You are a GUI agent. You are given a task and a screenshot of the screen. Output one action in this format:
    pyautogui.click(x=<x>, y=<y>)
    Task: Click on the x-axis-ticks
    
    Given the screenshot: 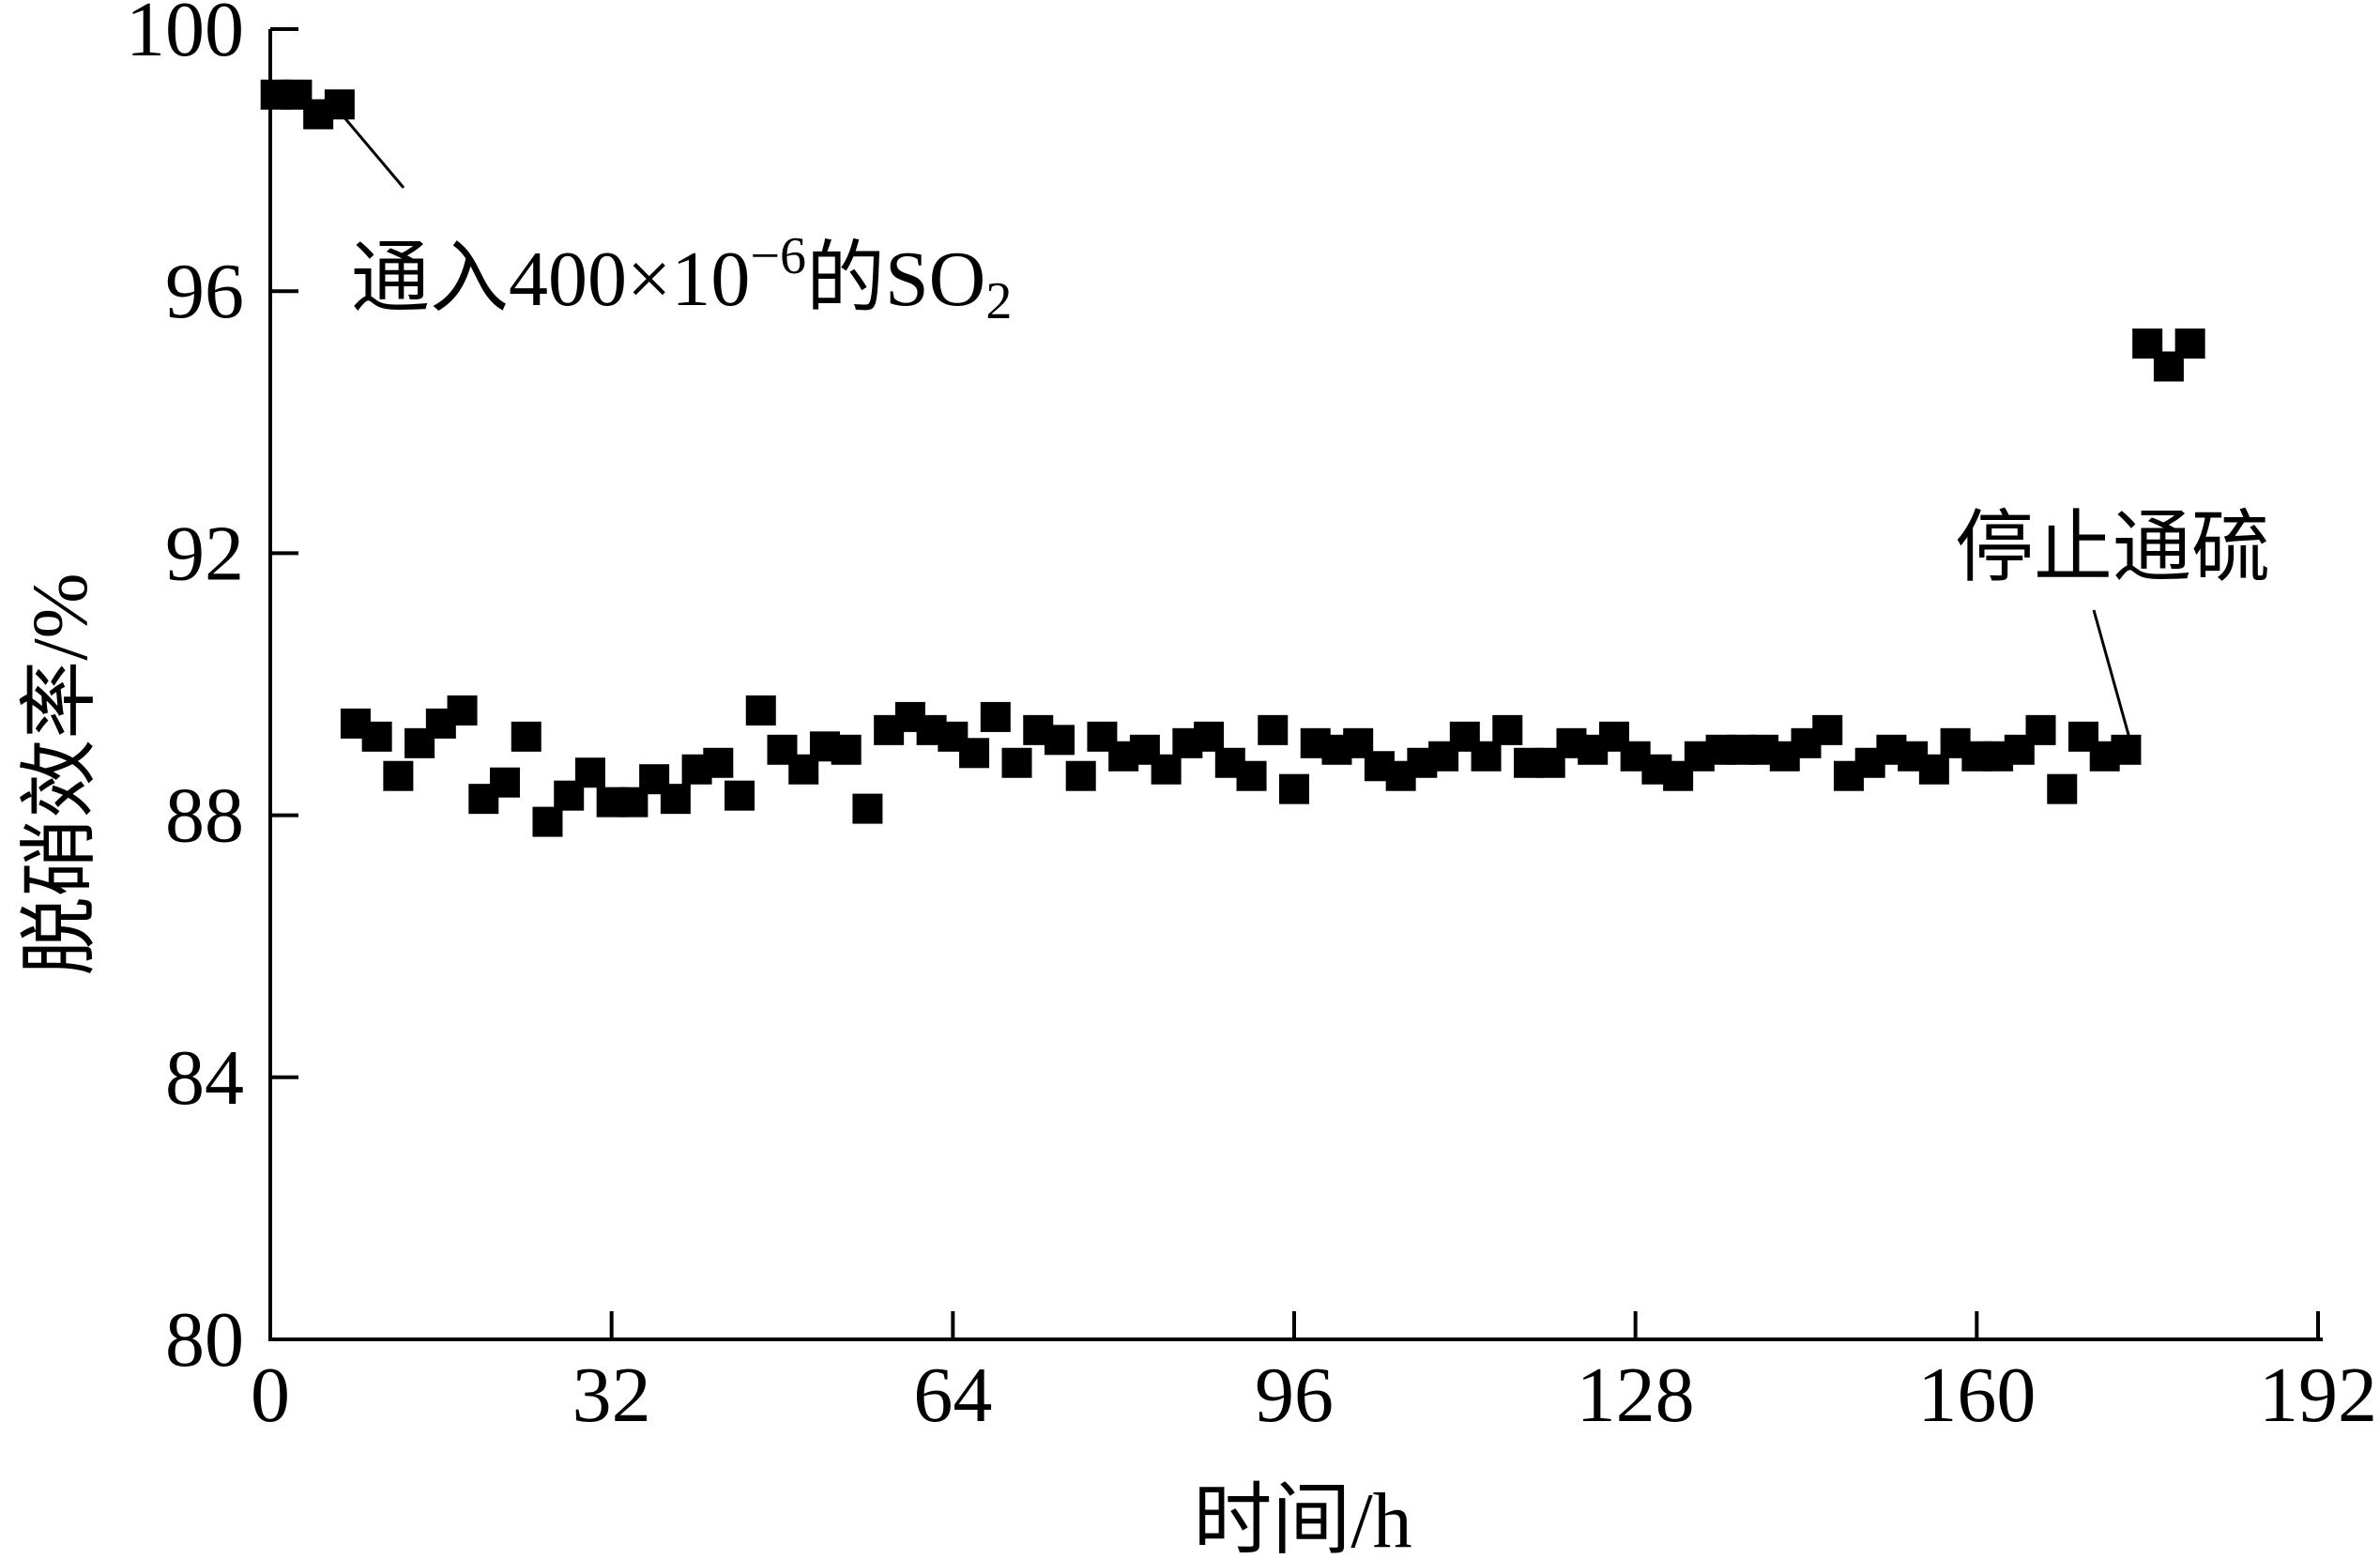 What is the action you would take?
    pyautogui.click(x=1464, y=1325)
    